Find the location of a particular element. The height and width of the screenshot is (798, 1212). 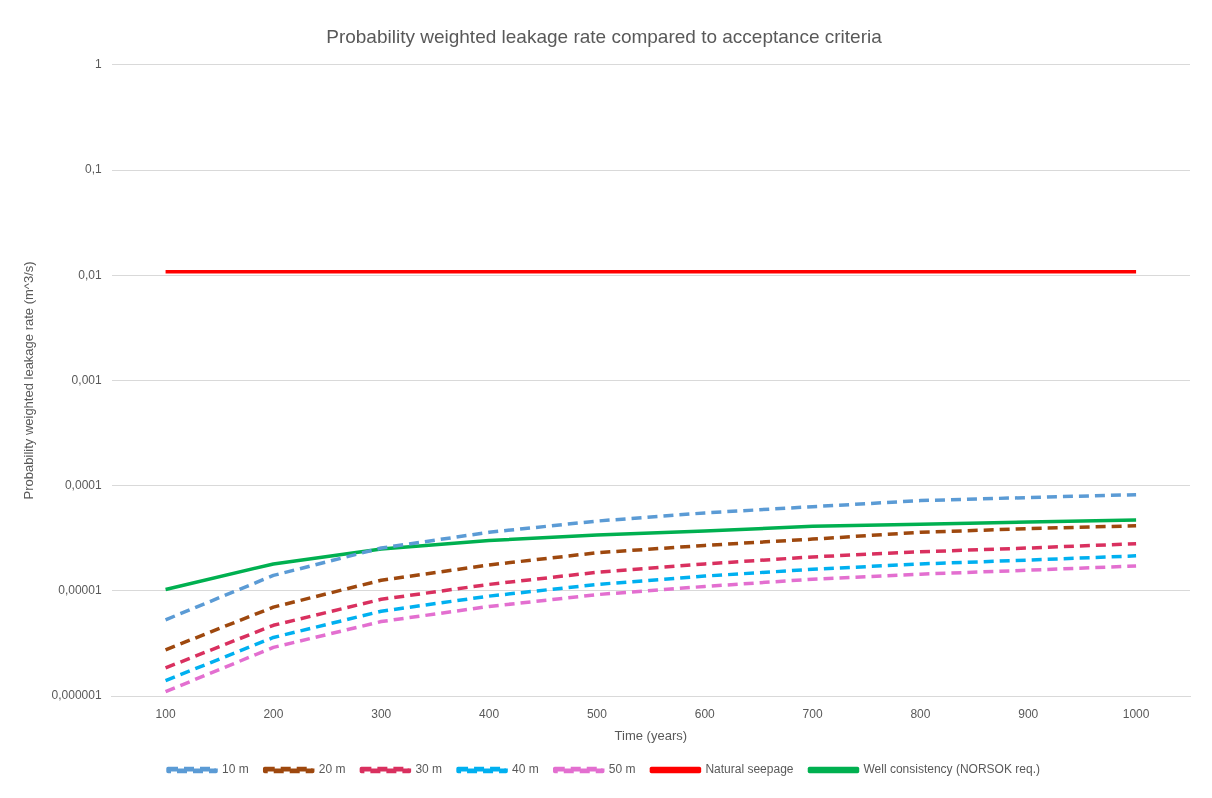

x-tick-label: 700 is located at coordinates (812, 713).